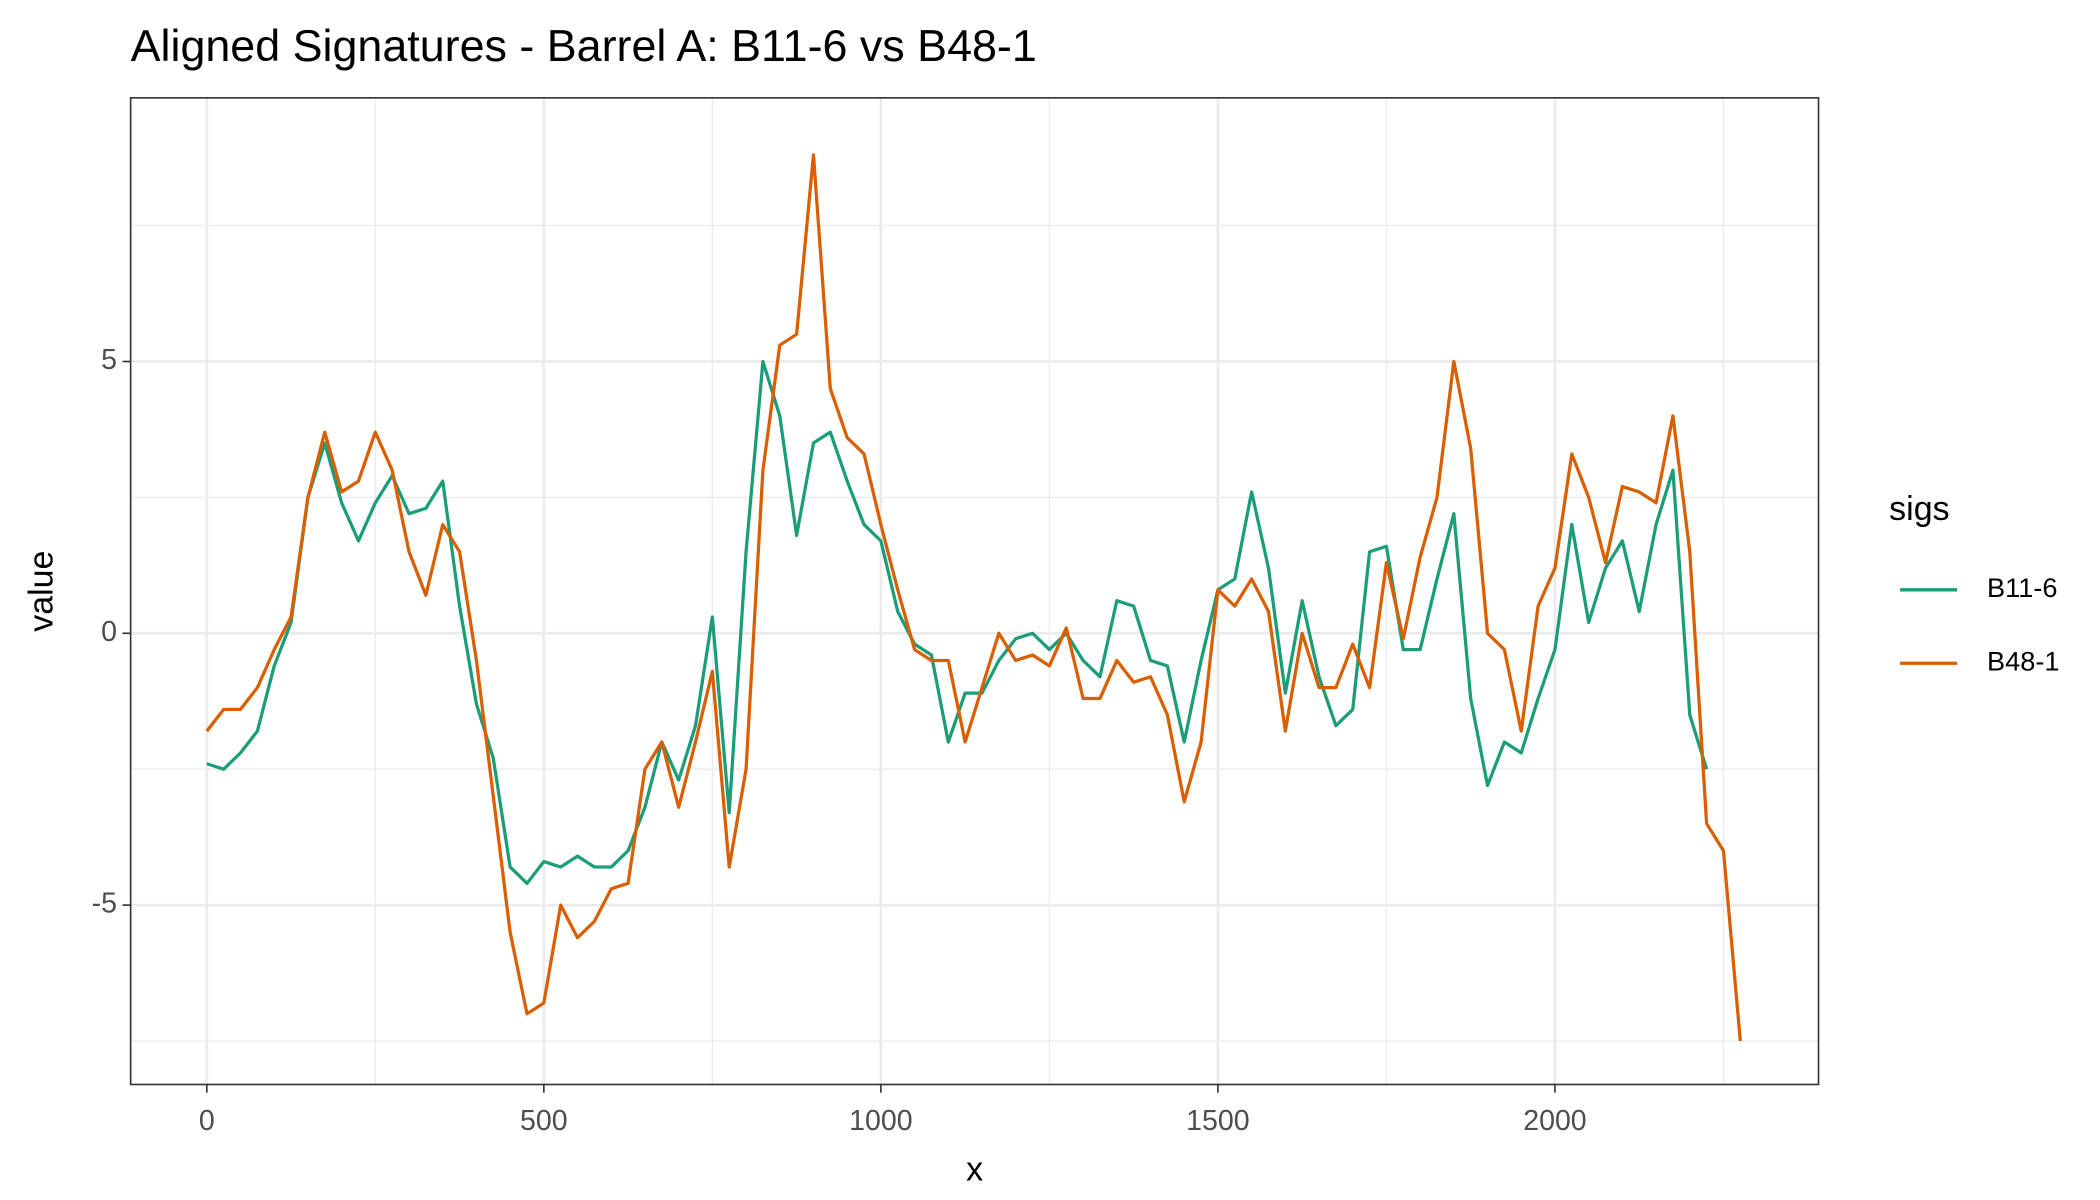  What do you see at coordinates (42, 591) in the screenshot?
I see `y-axis-title: value` at bounding box center [42, 591].